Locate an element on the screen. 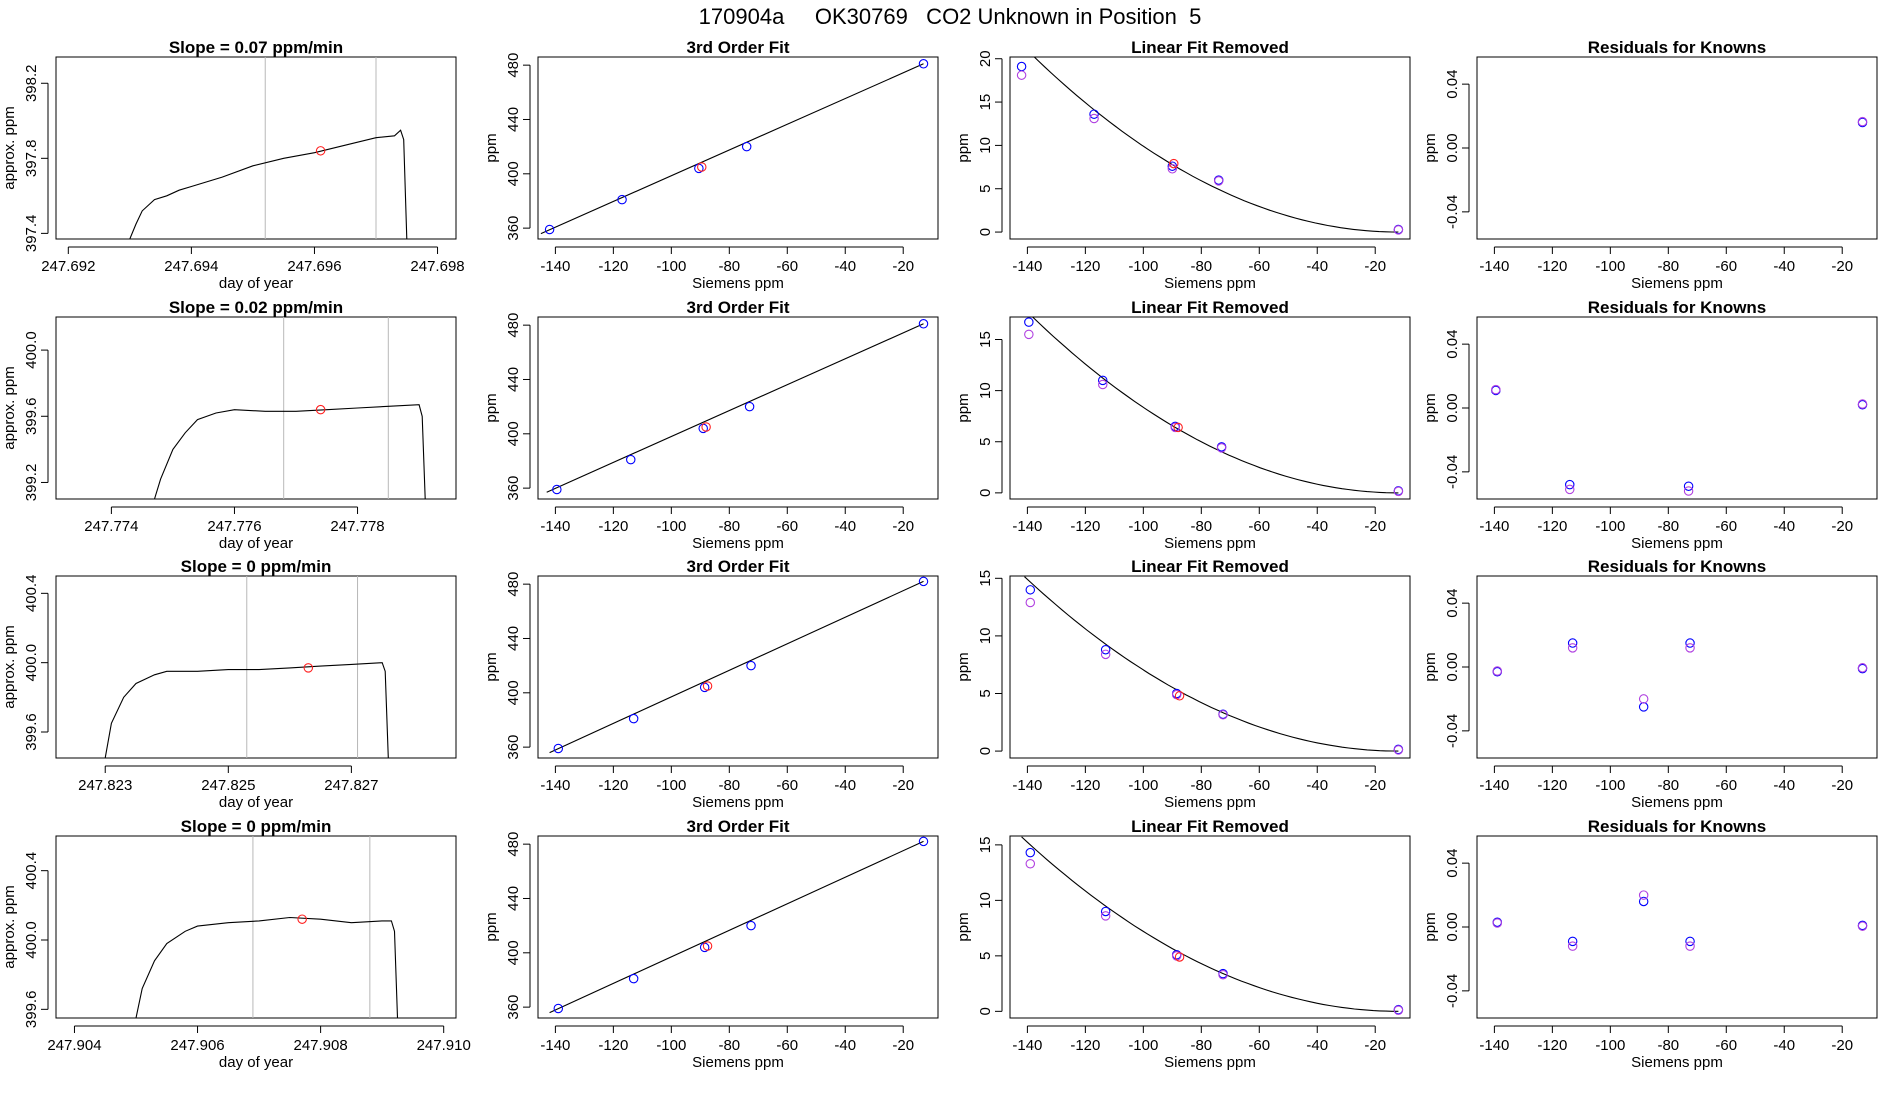 This screenshot has height=1100, width=1900. y-tick-label: 400 is located at coordinates (513, 692).